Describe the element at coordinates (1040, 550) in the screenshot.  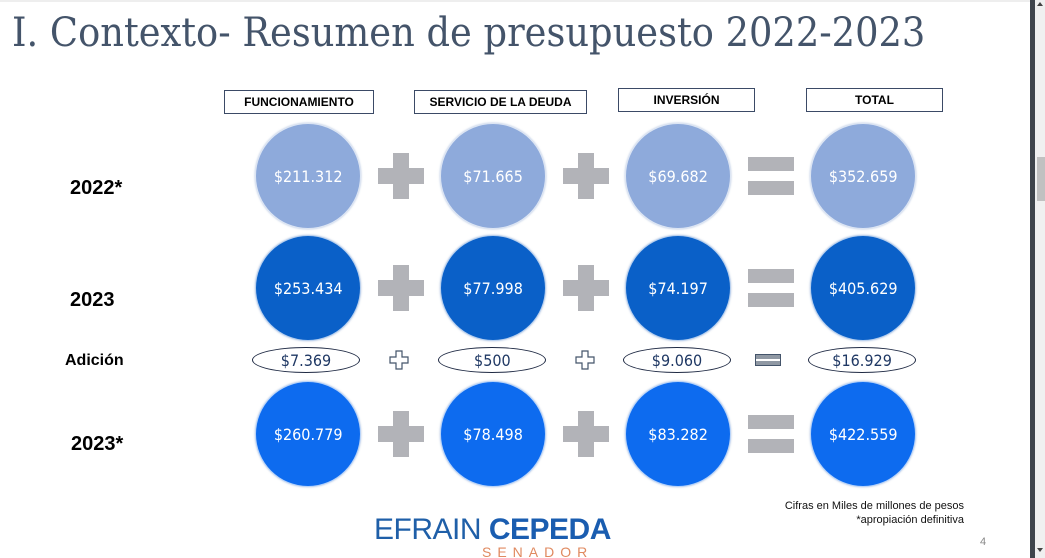
I see `scroll-down-arrow-icon` at that location.